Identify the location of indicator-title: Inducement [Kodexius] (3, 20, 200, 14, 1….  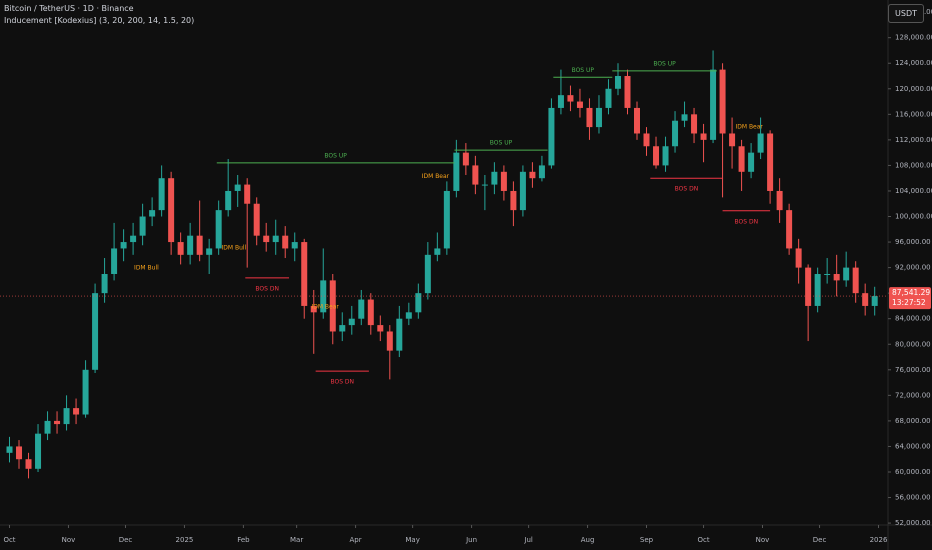
(99, 20).